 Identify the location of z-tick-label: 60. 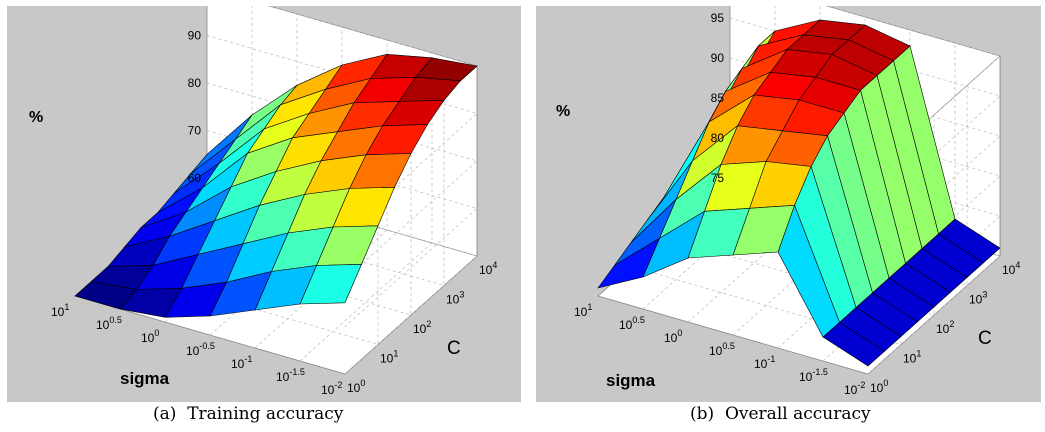
(195, 178).